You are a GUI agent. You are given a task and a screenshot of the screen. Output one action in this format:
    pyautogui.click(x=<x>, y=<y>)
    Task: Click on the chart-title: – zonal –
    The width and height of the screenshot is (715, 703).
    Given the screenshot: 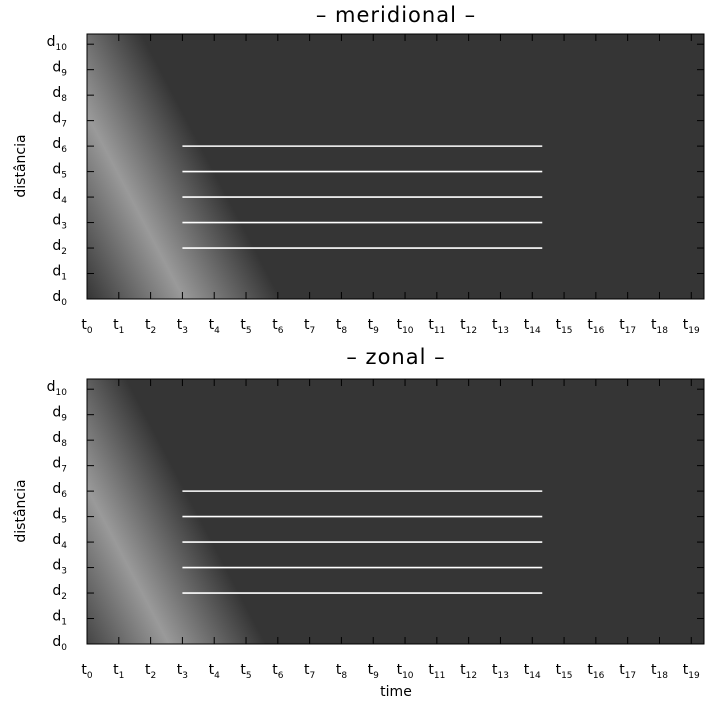 What is the action you would take?
    pyautogui.click(x=395, y=357)
    